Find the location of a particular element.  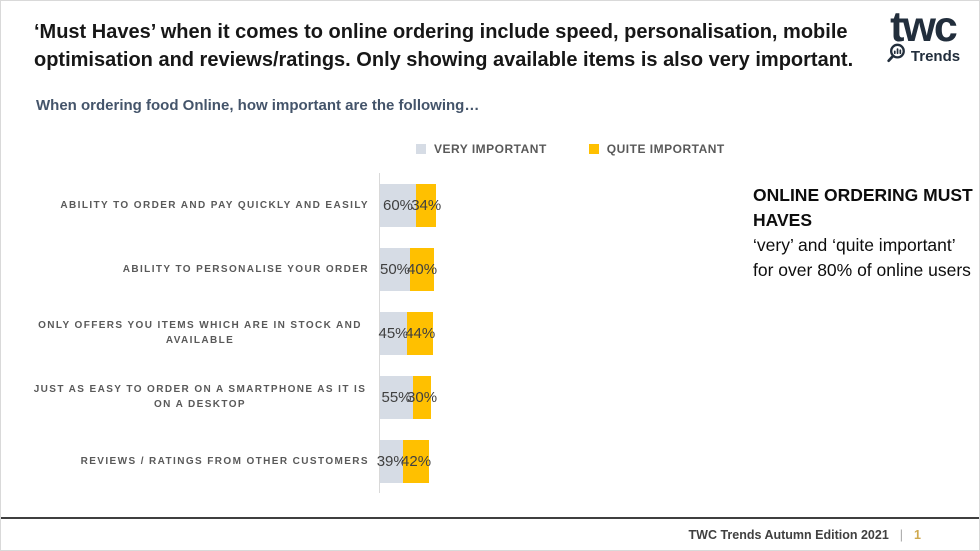

bar-value-label-quite-important: 40% is located at coordinates (422, 269).